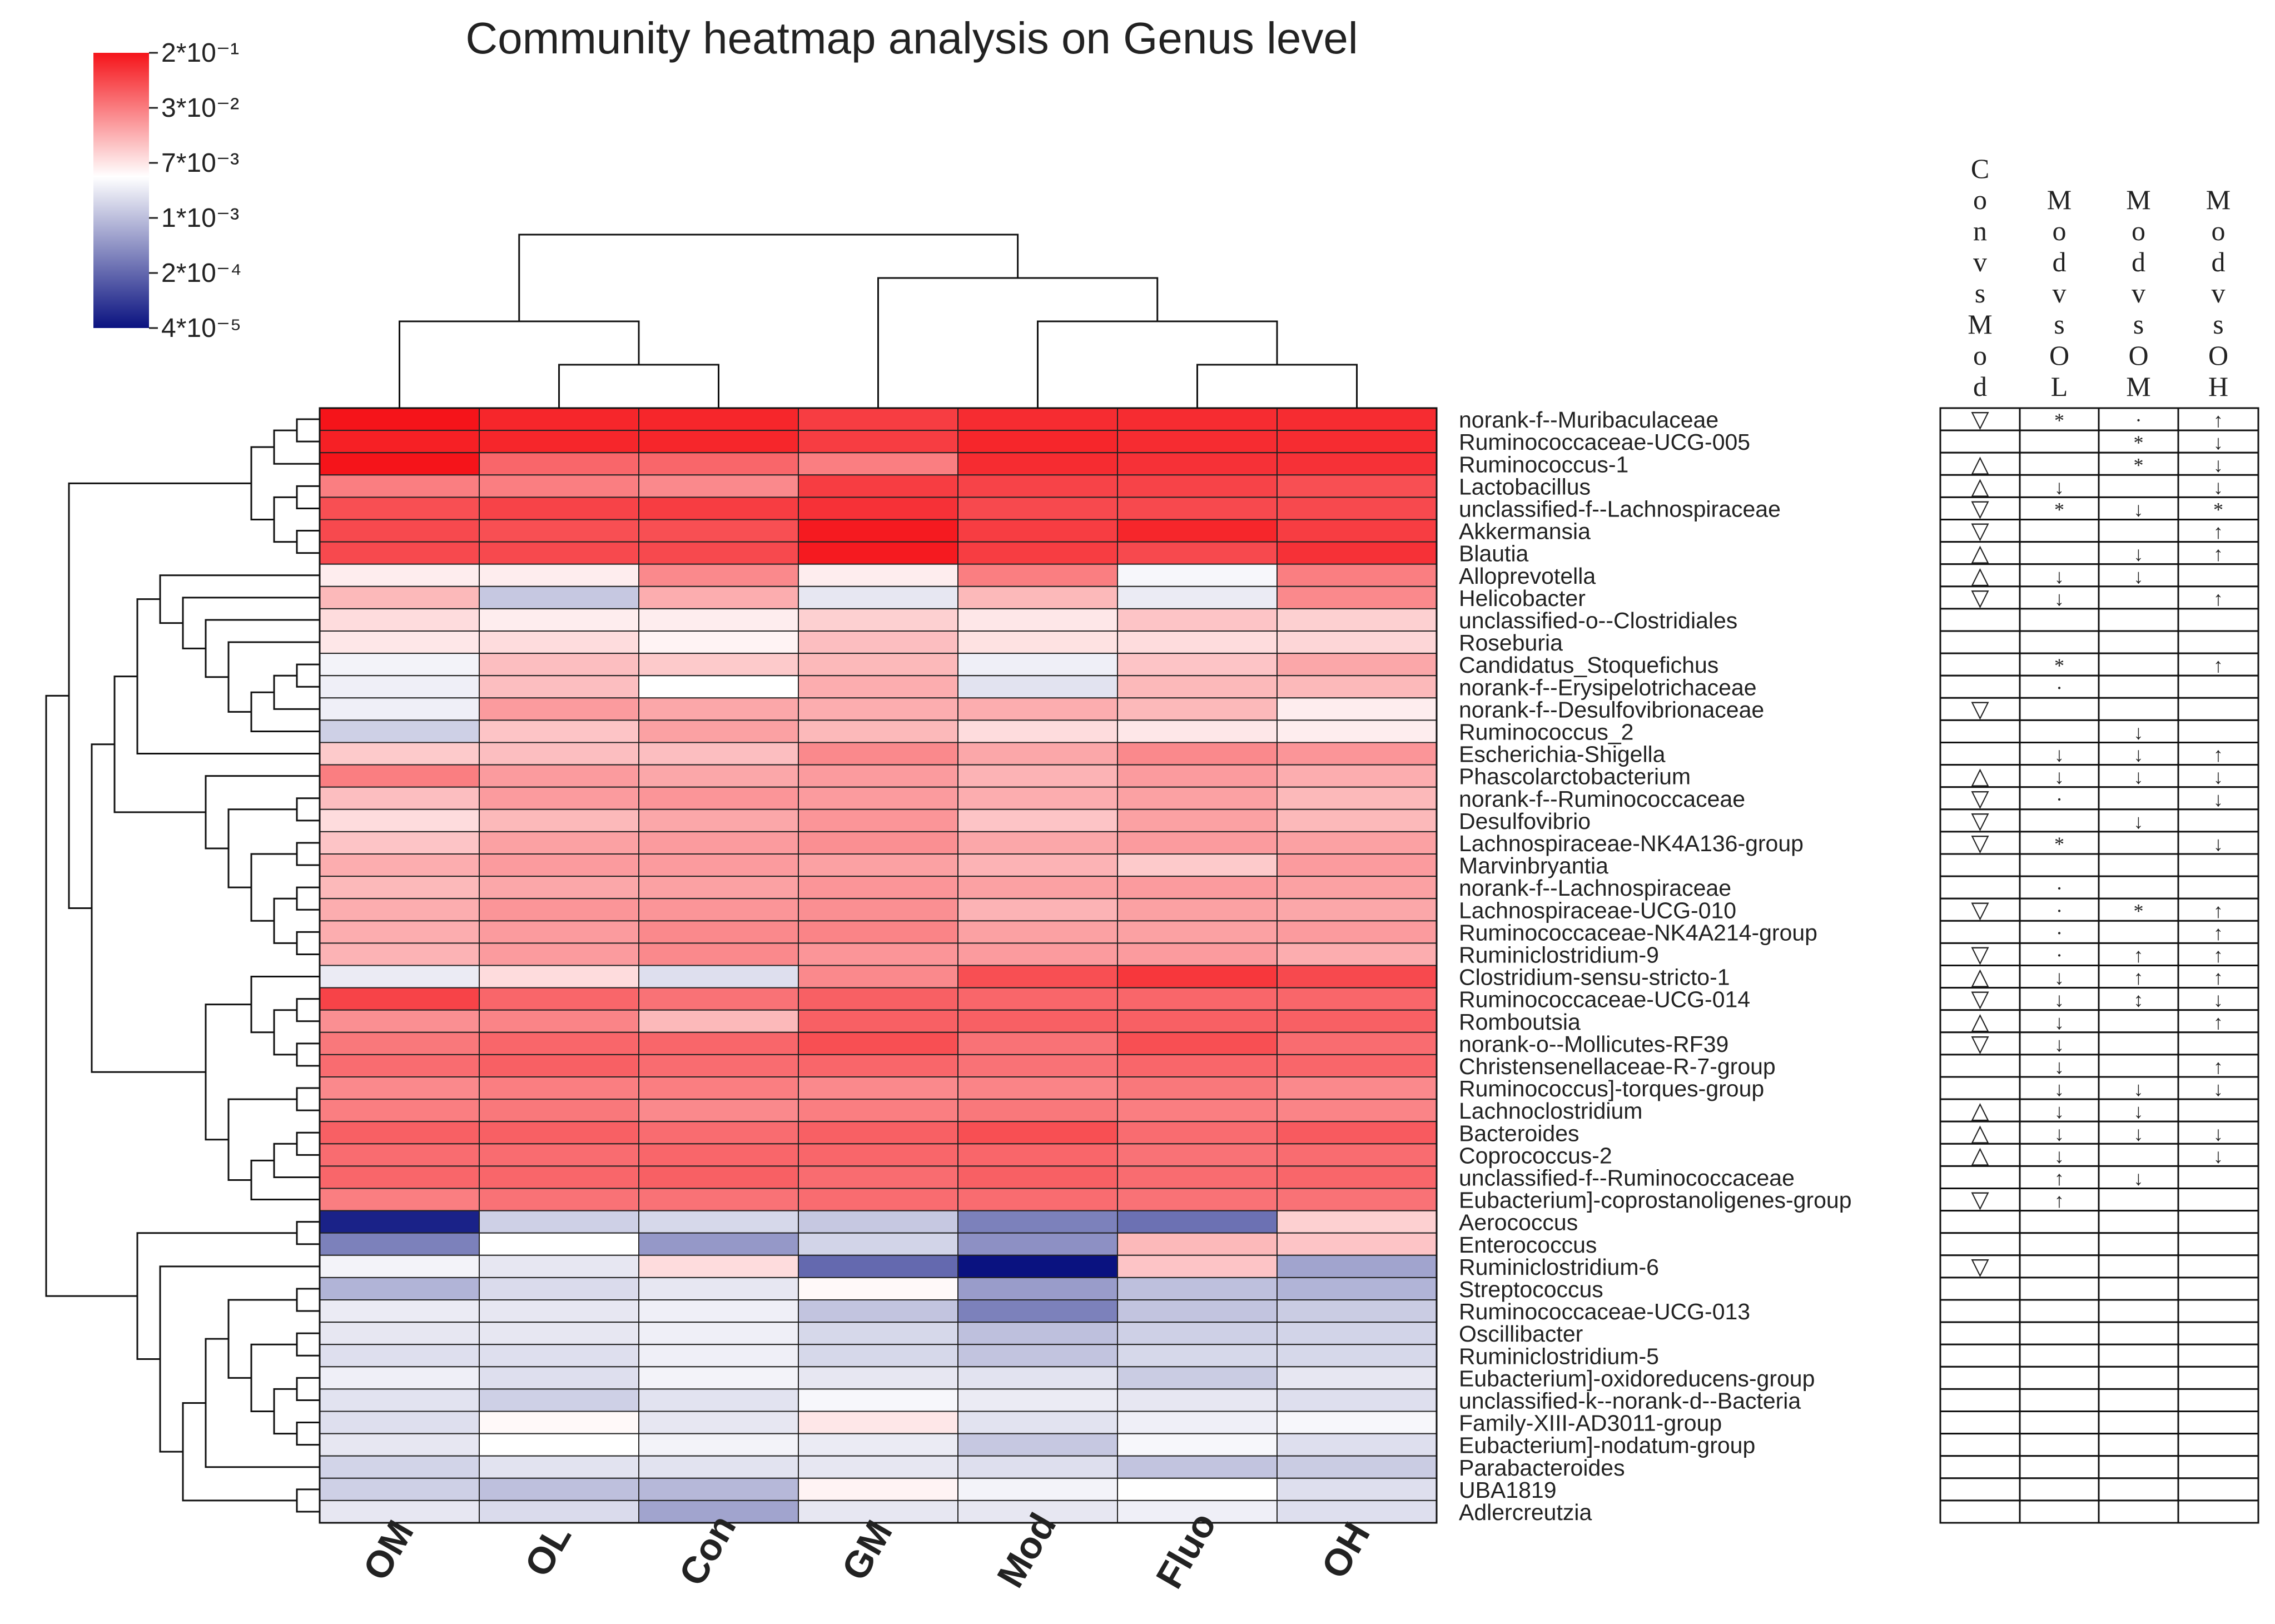  What do you see at coordinates (167, 190) in the screenshot?
I see `colorbar: 2*10⁻¹ 3*10⁻² 7*10⁻³ 1*10⁻³ 2*10⁻⁴ 4*10⁻⁵` at bounding box center [167, 190].